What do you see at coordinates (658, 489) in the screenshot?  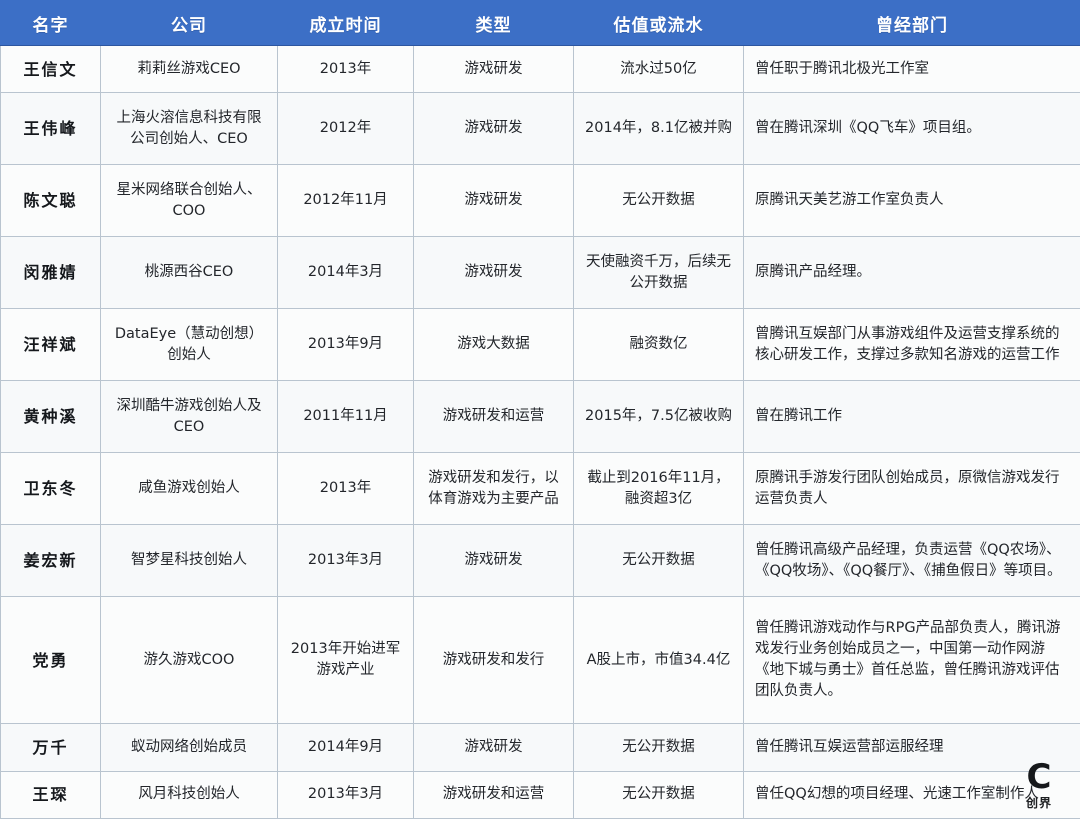 I see `cell-value: 截止到2016年11月，融资超3亿` at bounding box center [658, 489].